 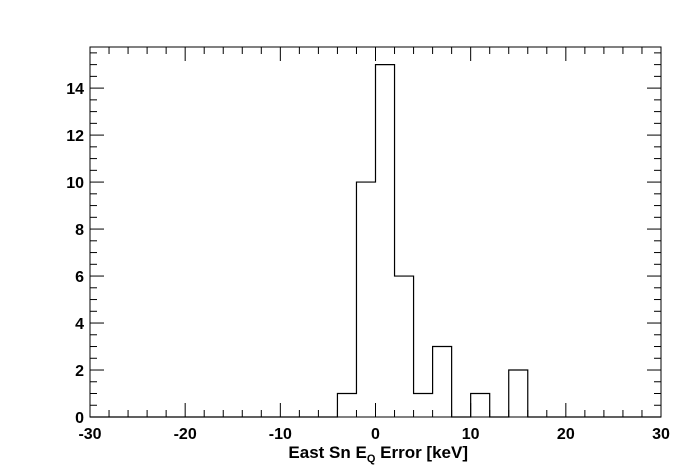 I want to click on y-tick-label: 6, so click(x=79, y=277).